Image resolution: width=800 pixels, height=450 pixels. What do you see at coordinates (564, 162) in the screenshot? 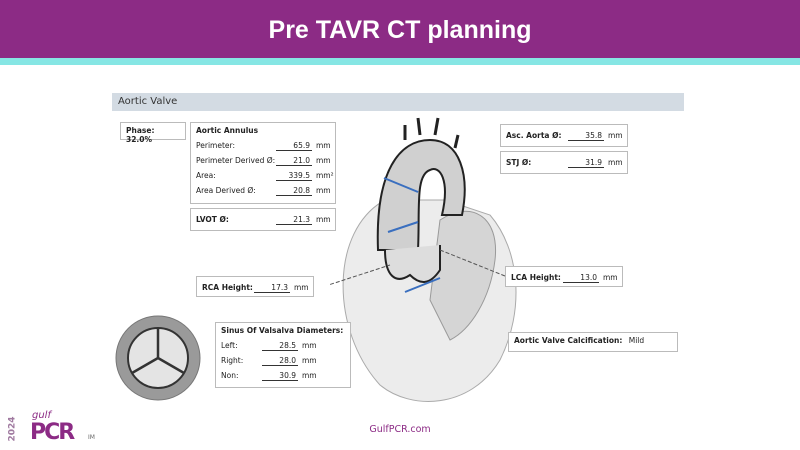
I see `stj-box: STJ Ø: 31.9 mm` at bounding box center [564, 162].